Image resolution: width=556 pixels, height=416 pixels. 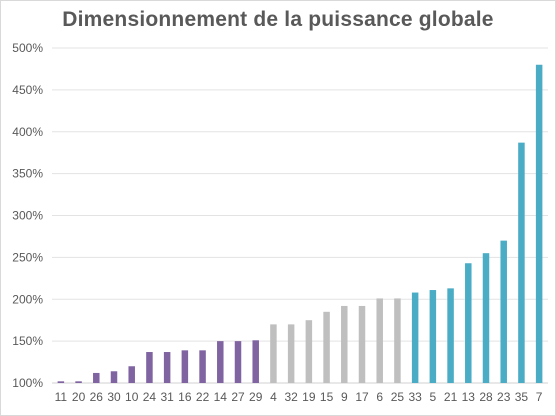 What do you see at coordinates (379, 397) in the screenshot?
I see `x-tick-label: 6` at bounding box center [379, 397].